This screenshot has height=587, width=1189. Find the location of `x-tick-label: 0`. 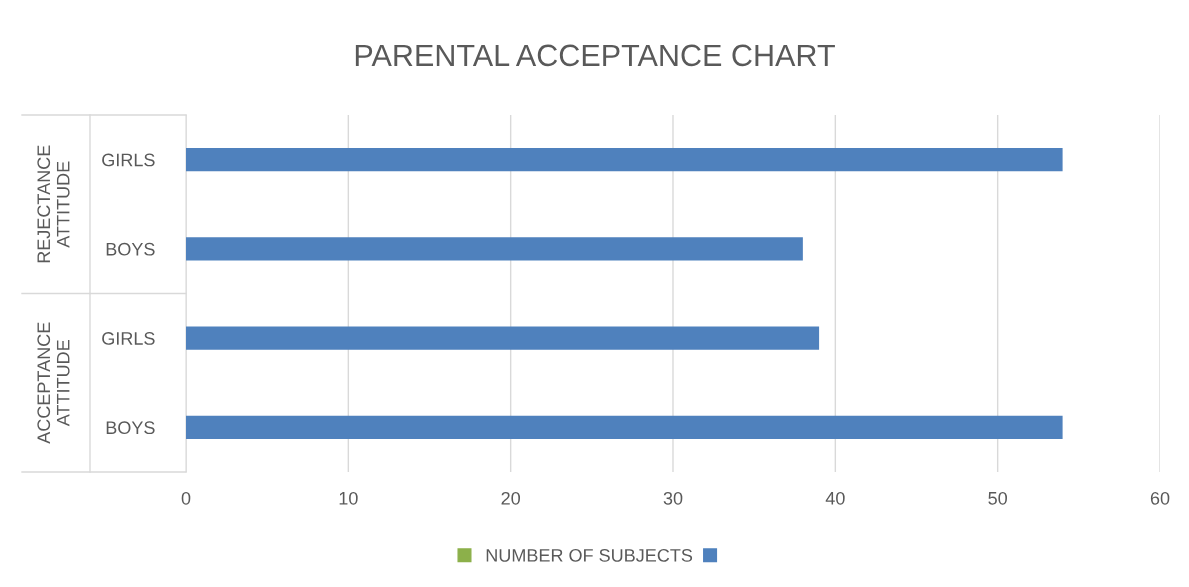

x-tick-label: 0 is located at coordinates (186, 498).